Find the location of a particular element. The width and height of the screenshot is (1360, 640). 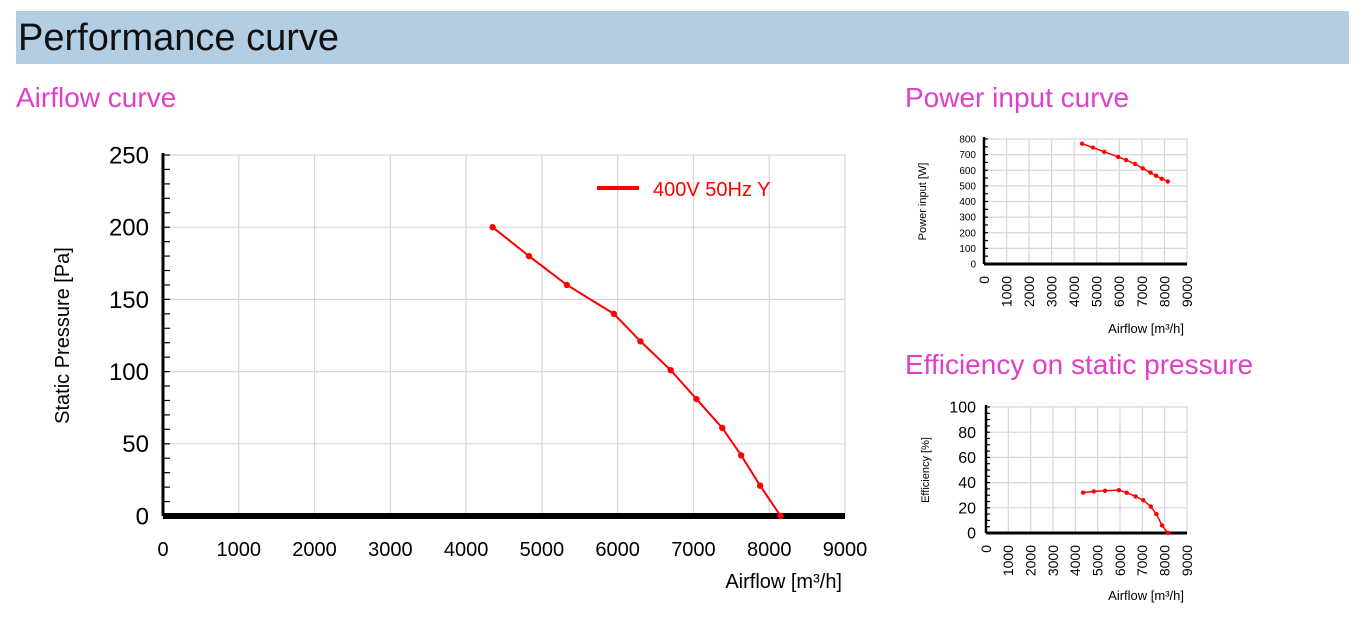

y-tick-label: 300 is located at coordinates (967, 218).